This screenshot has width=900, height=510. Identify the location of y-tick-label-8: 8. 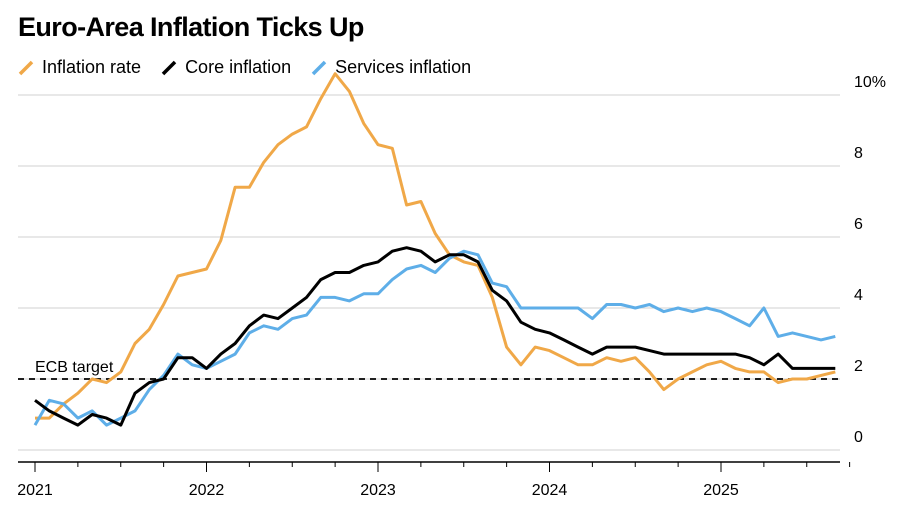
(858, 153).